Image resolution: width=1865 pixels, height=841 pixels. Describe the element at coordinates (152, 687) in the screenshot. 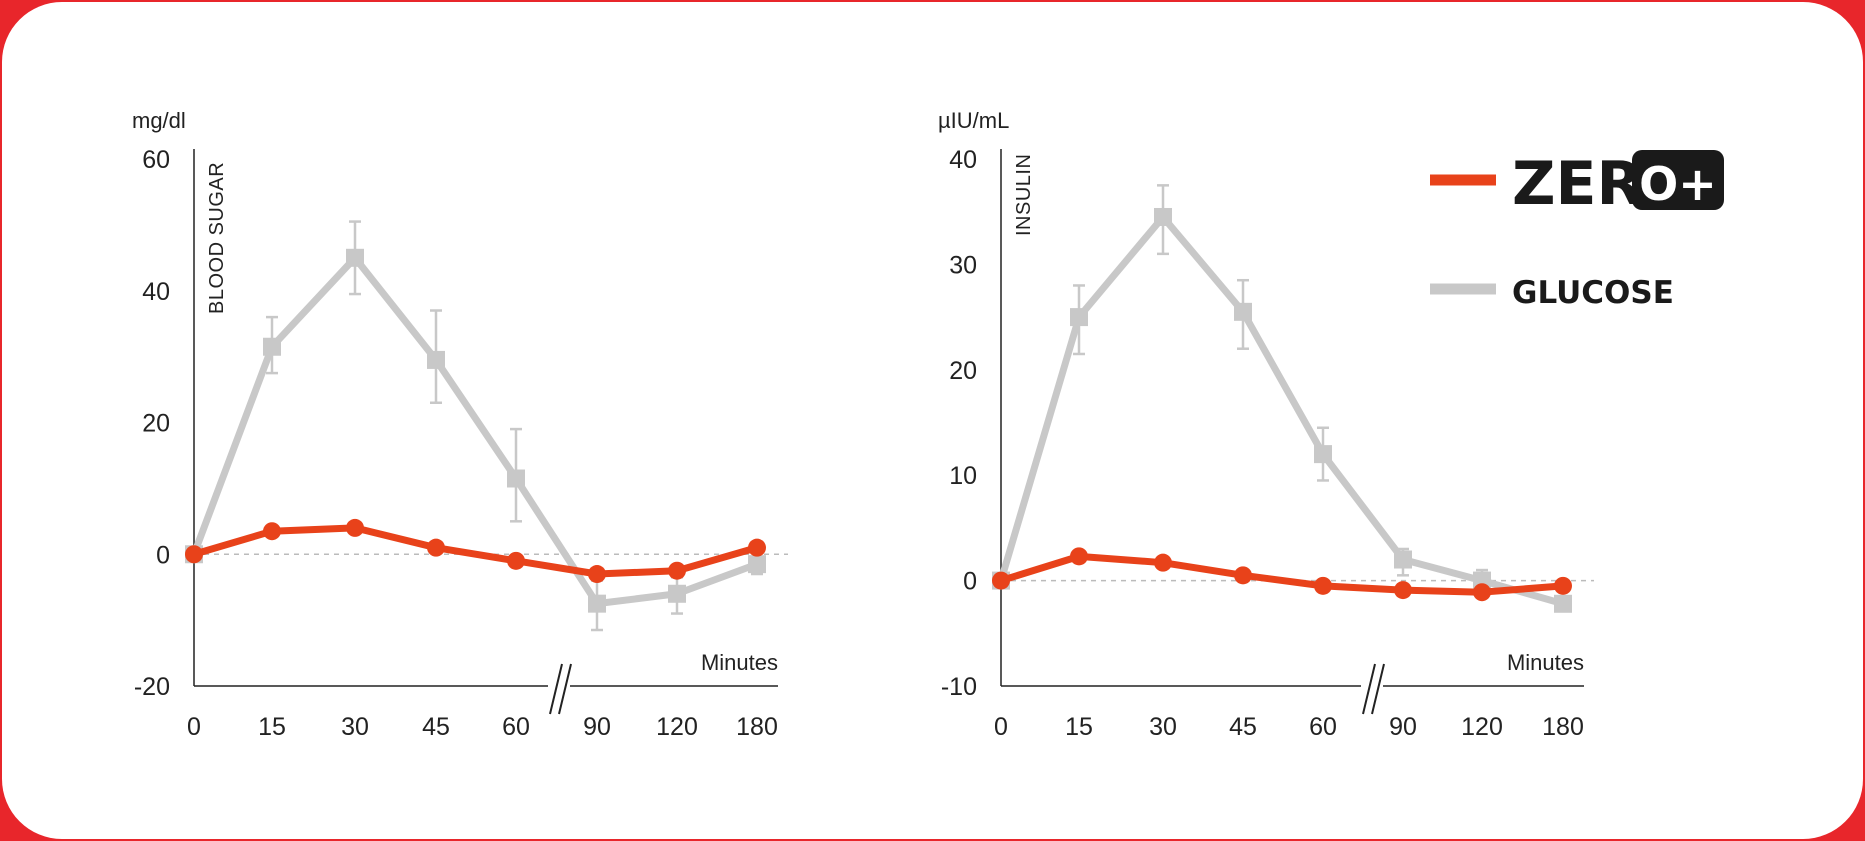

I see `y-tick-label: -20` at that location.